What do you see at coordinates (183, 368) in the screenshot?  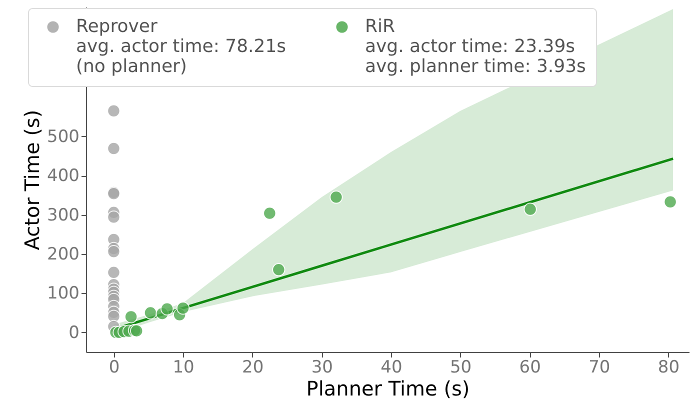 I see `x-tick-label: 10` at bounding box center [183, 368].